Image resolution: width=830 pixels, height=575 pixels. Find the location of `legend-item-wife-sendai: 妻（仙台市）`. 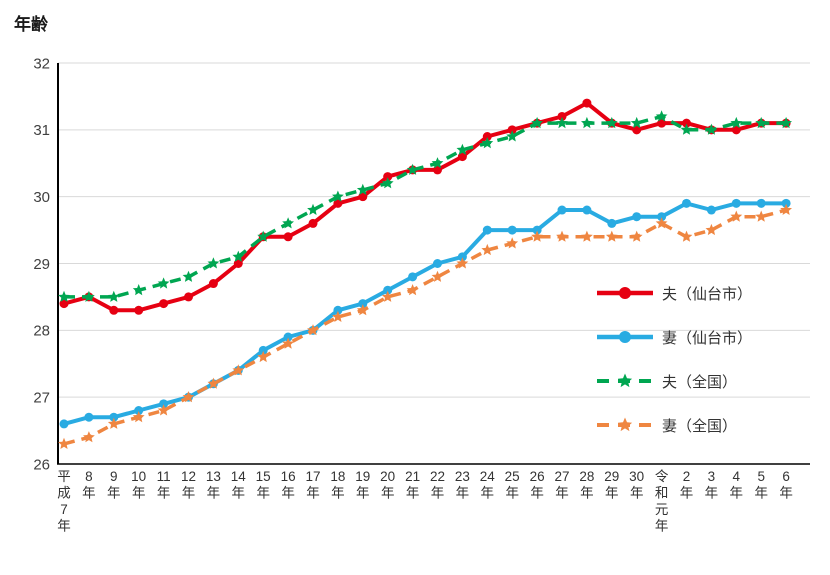

legend-item-wife-sendai: 妻（仙台市） is located at coordinates (674, 337).